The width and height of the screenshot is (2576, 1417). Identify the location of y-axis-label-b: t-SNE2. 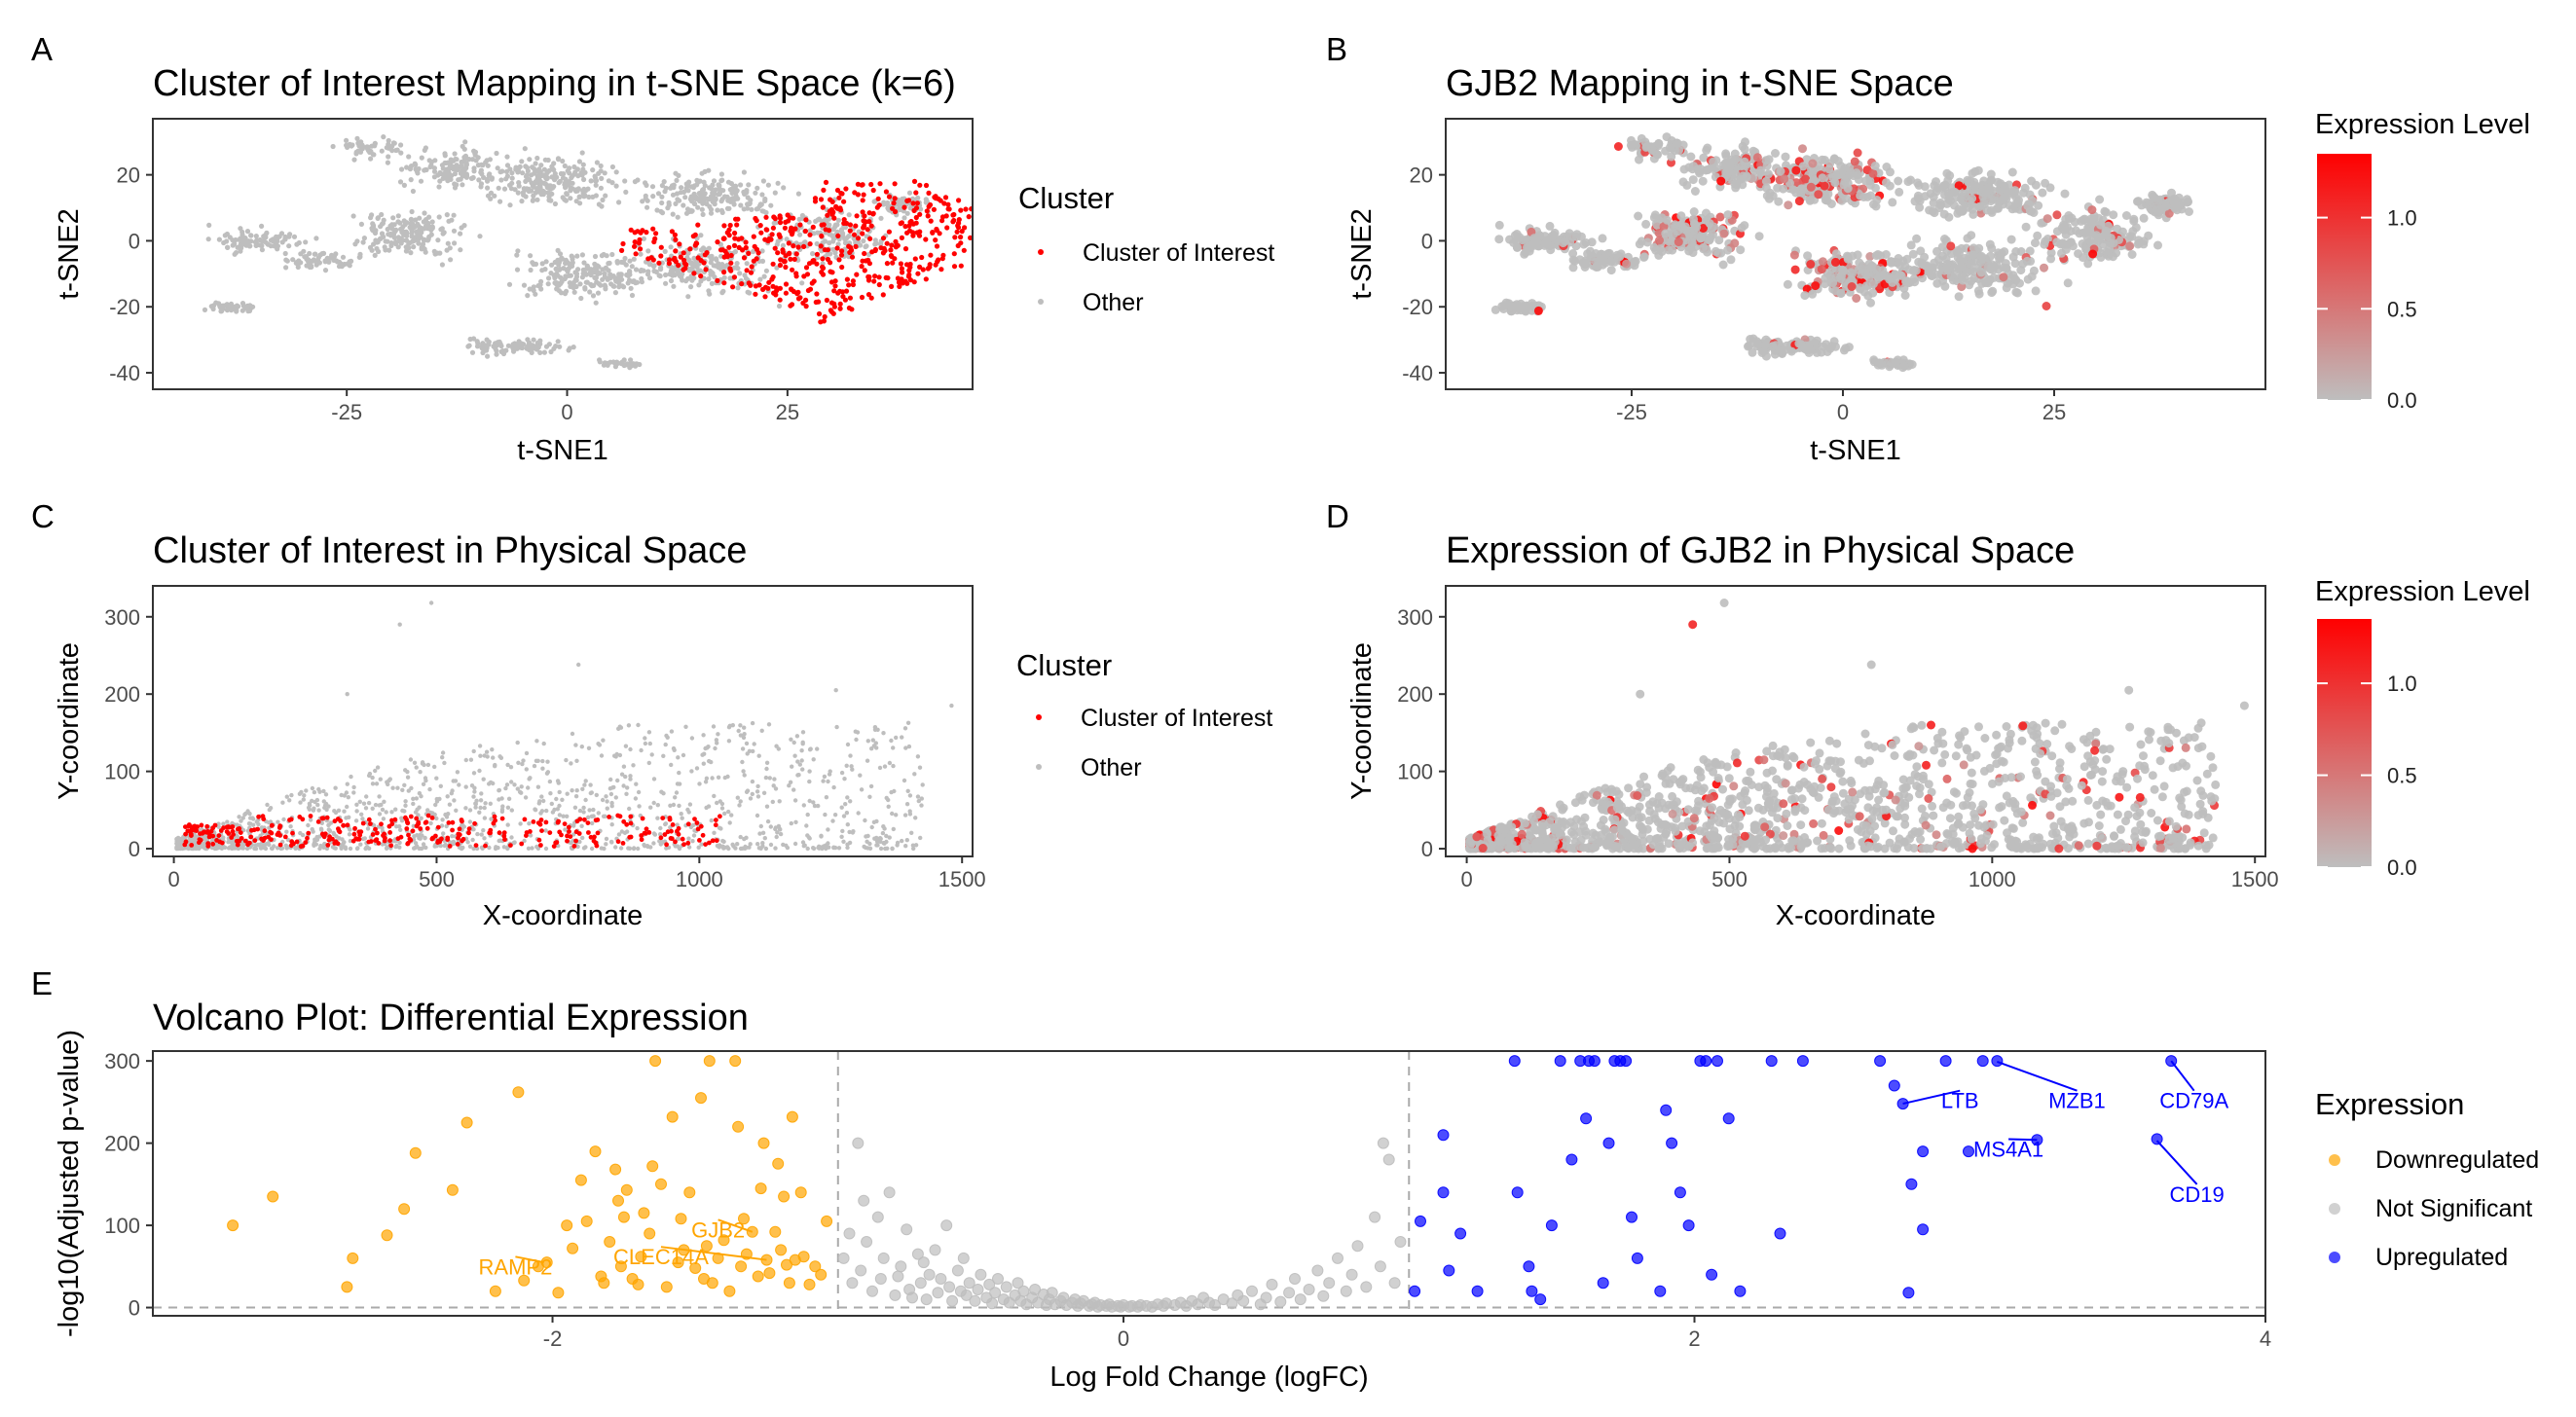
(1362, 253).